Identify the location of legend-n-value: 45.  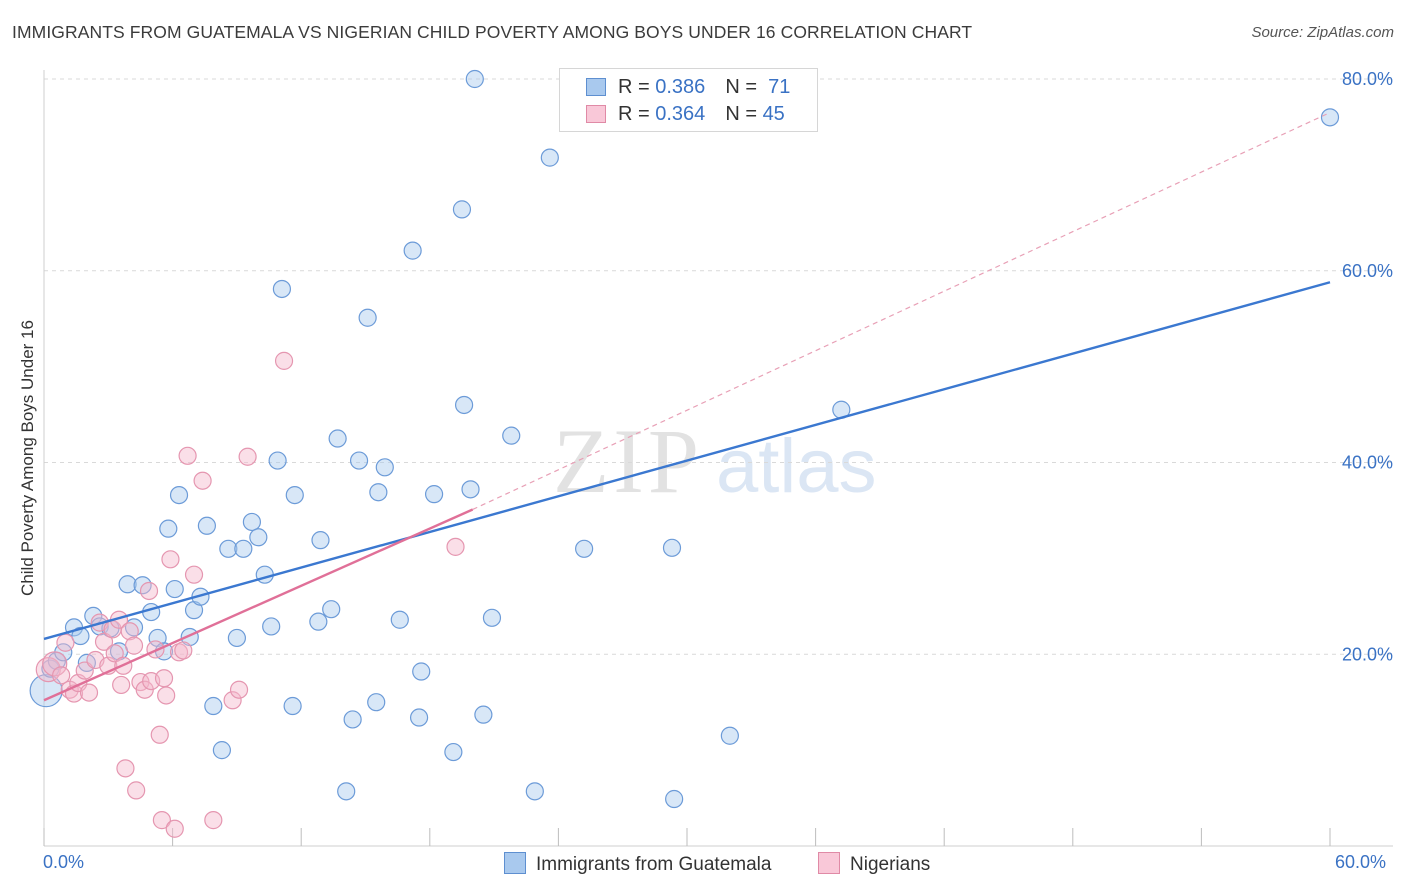
(773, 114).